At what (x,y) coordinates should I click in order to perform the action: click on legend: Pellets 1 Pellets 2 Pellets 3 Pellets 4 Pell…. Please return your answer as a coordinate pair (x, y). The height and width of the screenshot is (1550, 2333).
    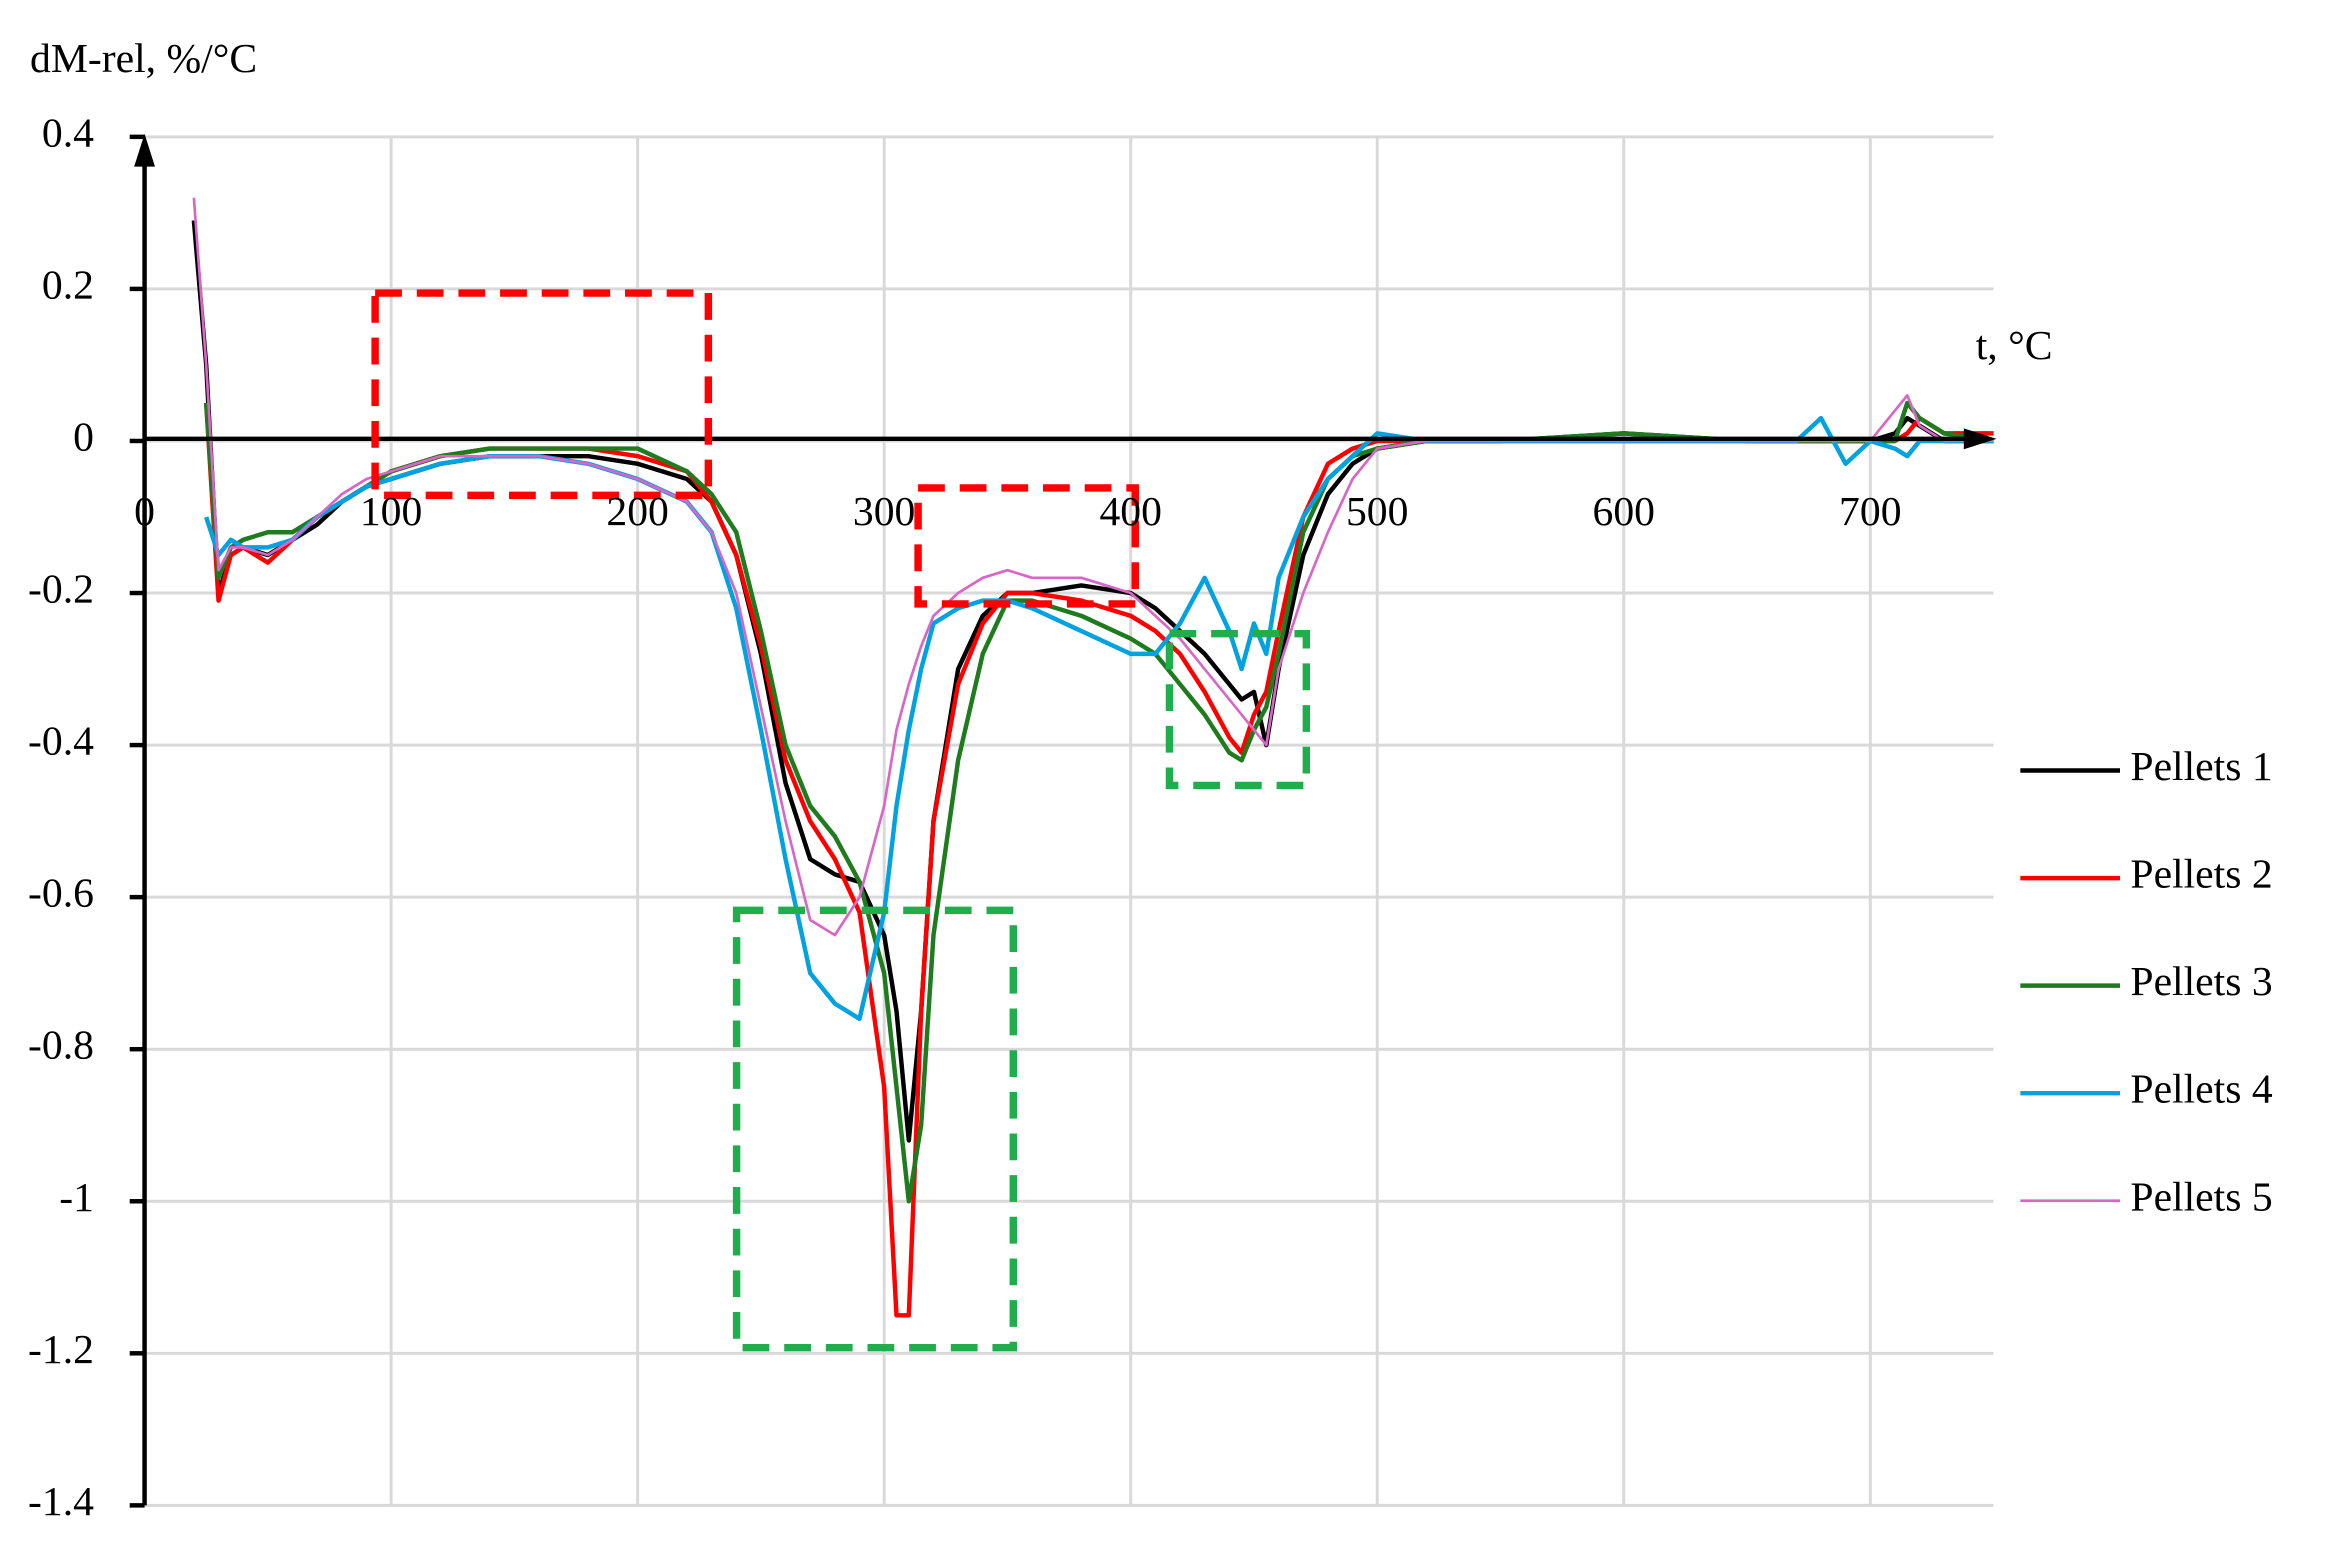
    Looking at the image, I should click on (2146, 982).